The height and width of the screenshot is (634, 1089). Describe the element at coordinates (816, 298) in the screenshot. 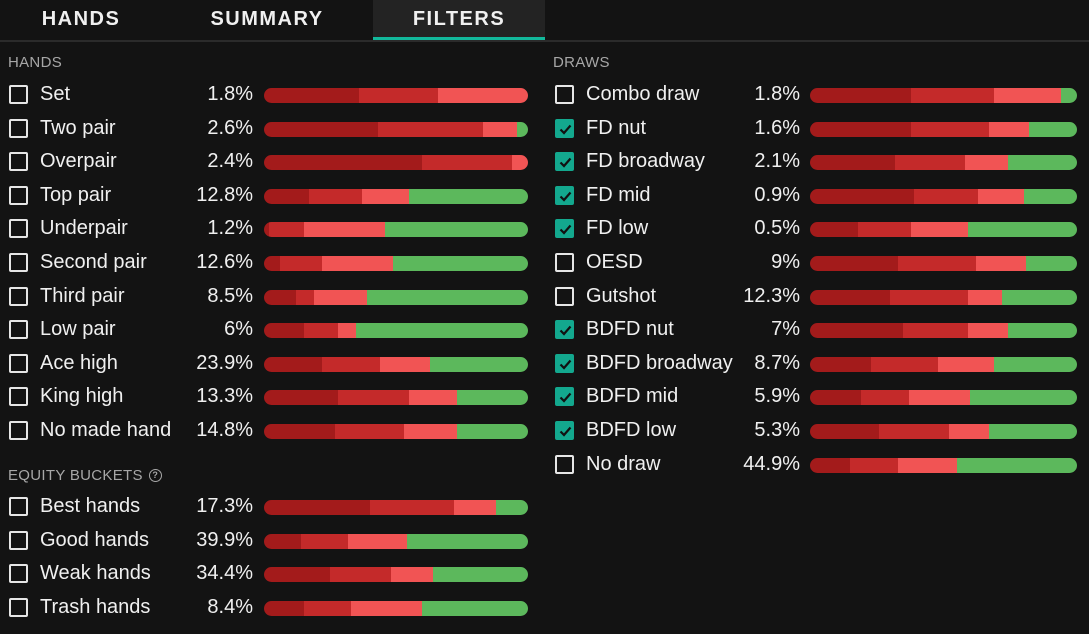

I see `filter-row-gutshot: Gutshot 12.3%` at that location.